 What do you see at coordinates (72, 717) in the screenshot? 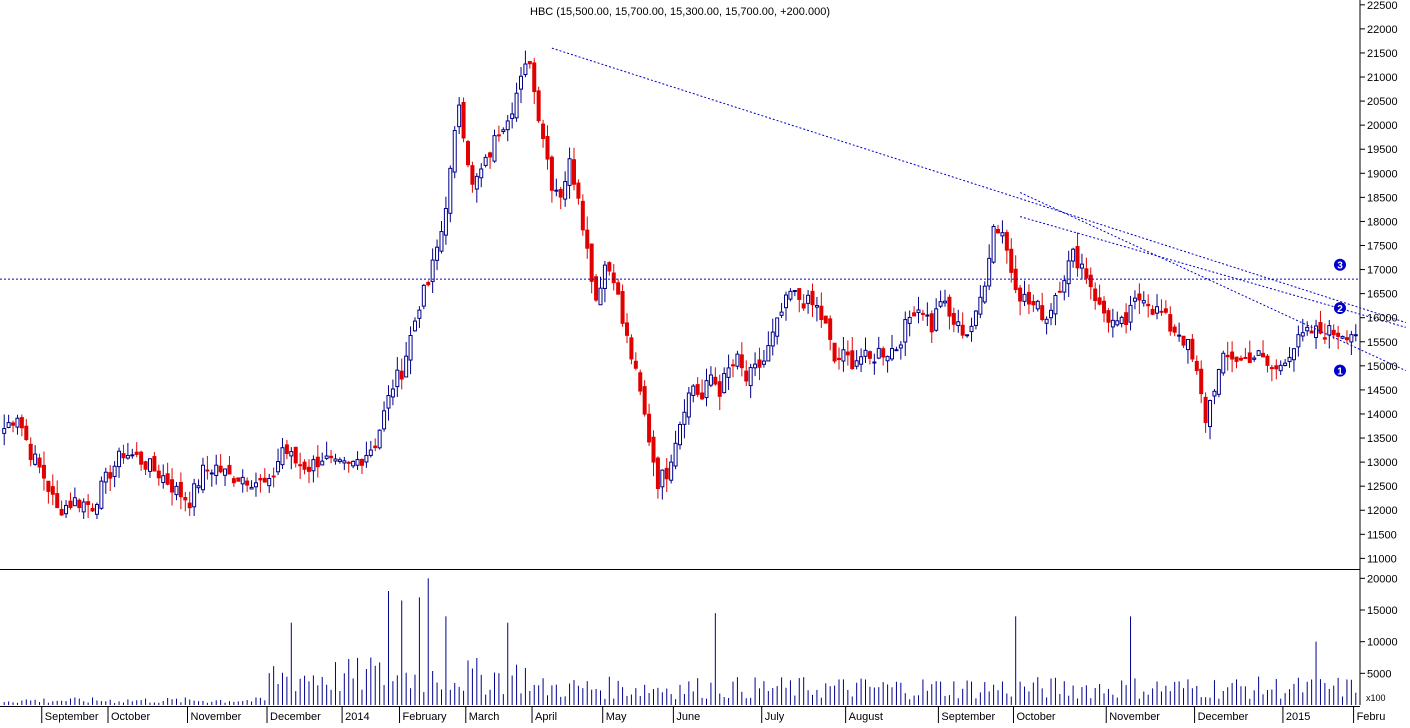
I see `month-label: September` at bounding box center [72, 717].